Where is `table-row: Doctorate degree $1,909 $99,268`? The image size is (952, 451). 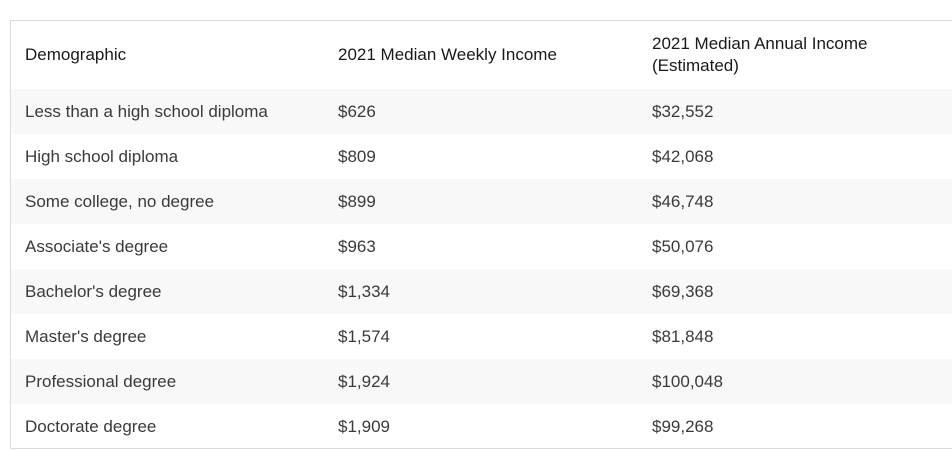
table-row: Doctorate degree $1,909 $99,268 is located at coordinates (481, 426).